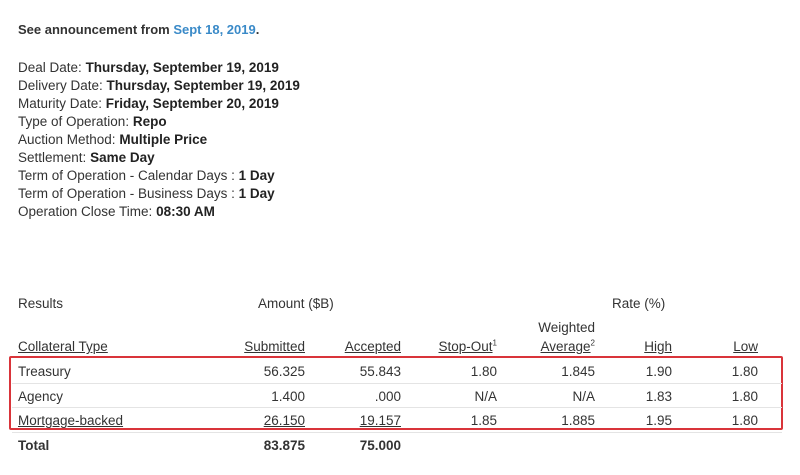 The width and height of the screenshot is (800, 475). I want to click on column-header-accepted: Accepted, so click(372, 346).